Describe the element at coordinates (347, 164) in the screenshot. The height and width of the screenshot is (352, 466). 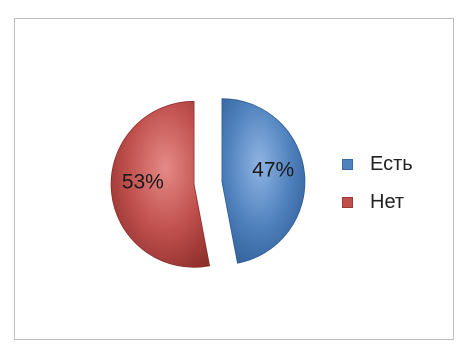
I see `legend-swatch-est` at that location.